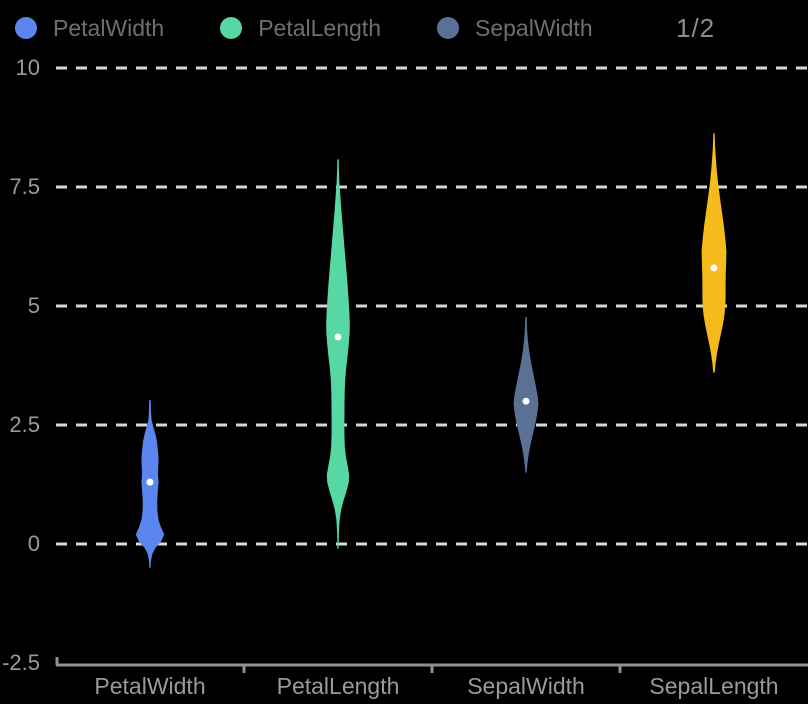 This screenshot has height=704, width=808. I want to click on legend-item-petalwidth: PetalWidth, so click(89, 28).